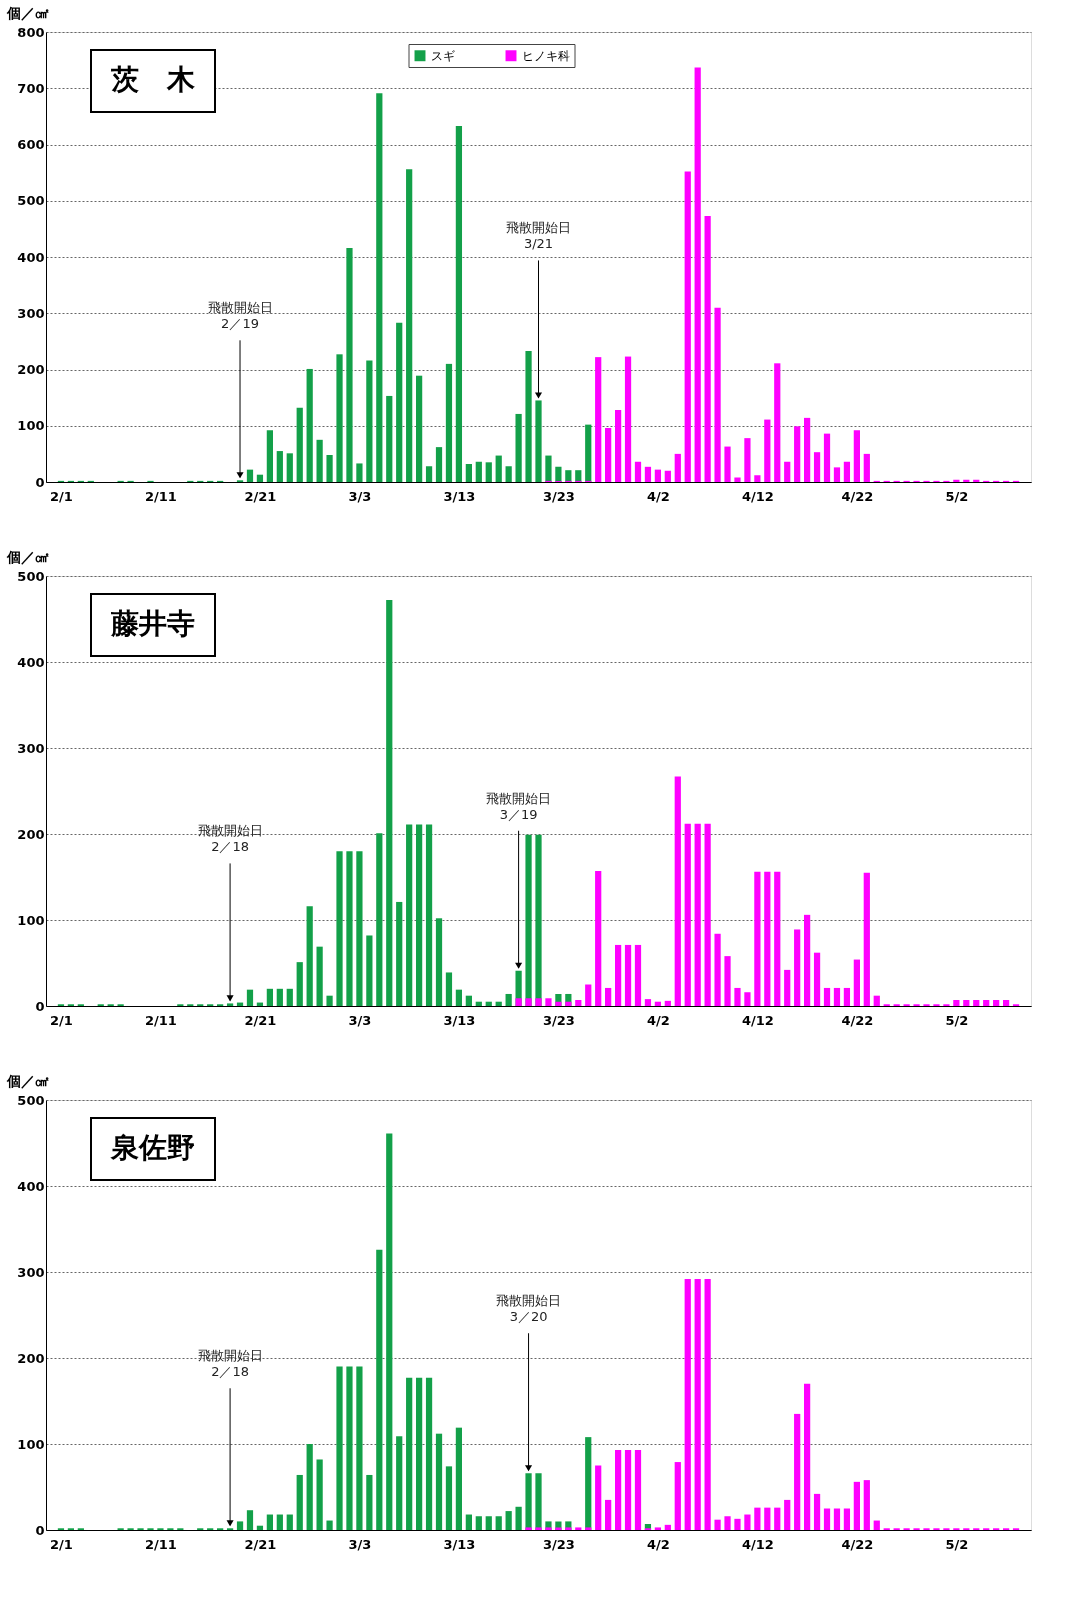 The image size is (1075, 1605). What do you see at coordinates (152, 1147) in the screenshot?
I see `text: 泉佐野` at bounding box center [152, 1147].